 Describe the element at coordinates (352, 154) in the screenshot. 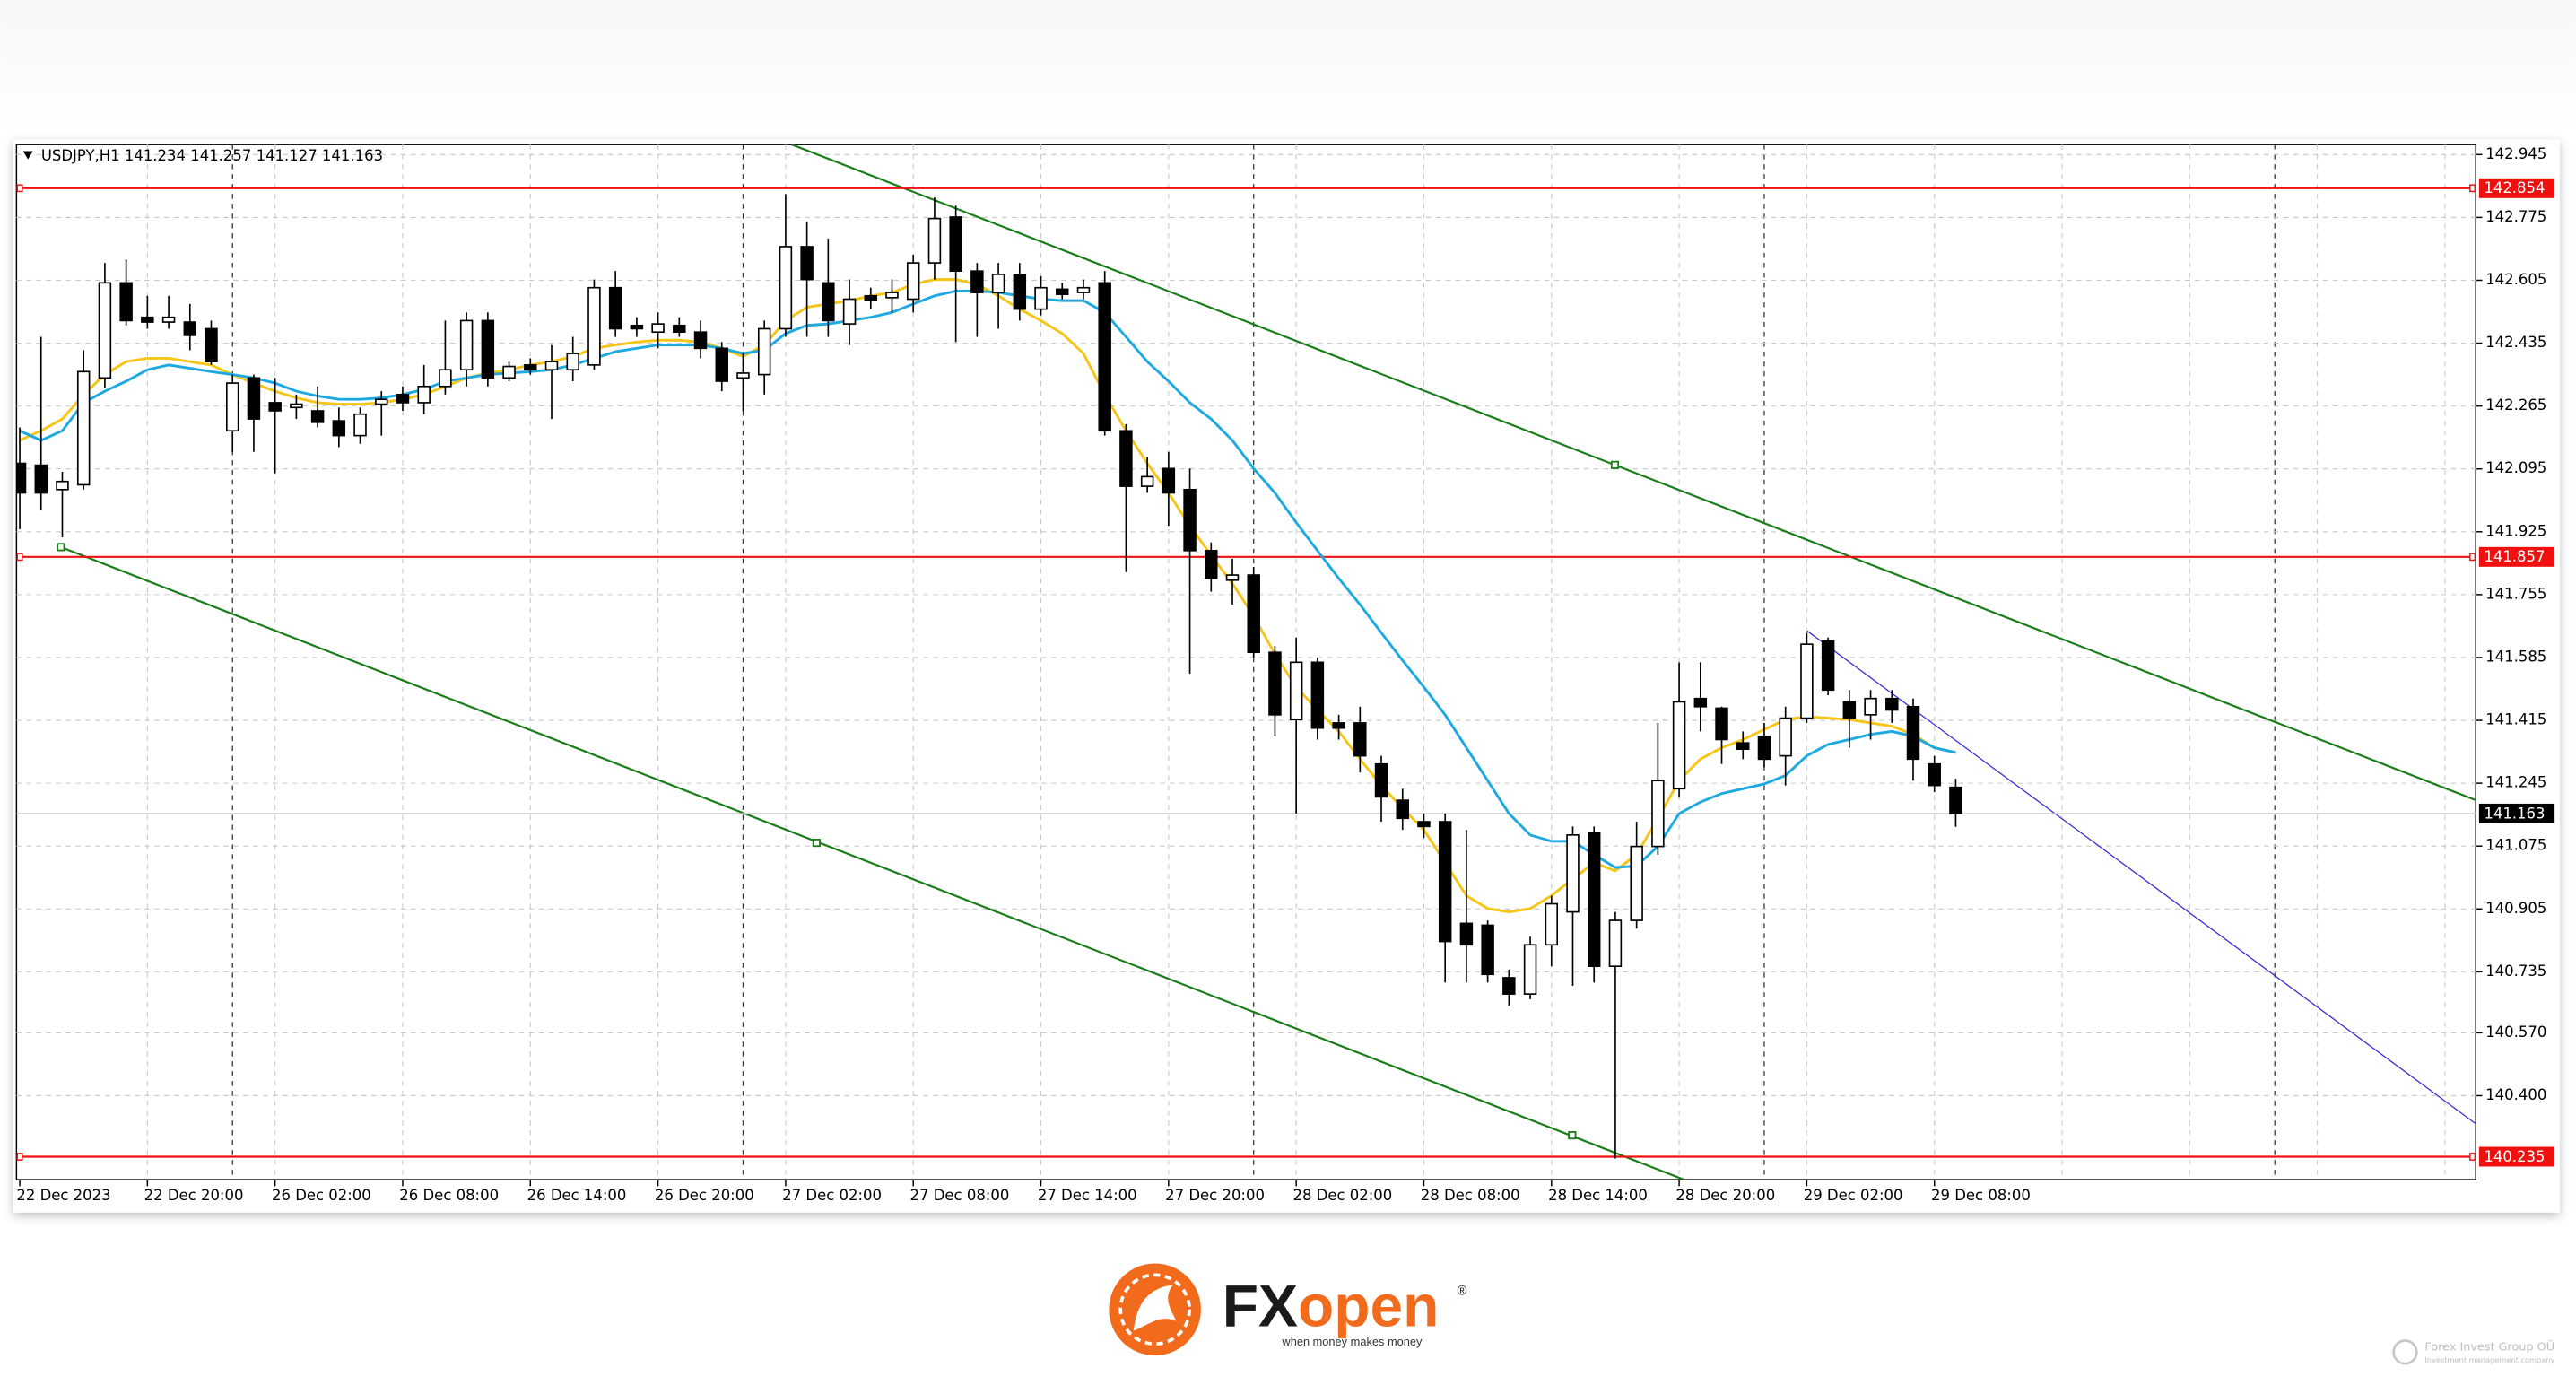

I see `header-close: 141.163` at that location.